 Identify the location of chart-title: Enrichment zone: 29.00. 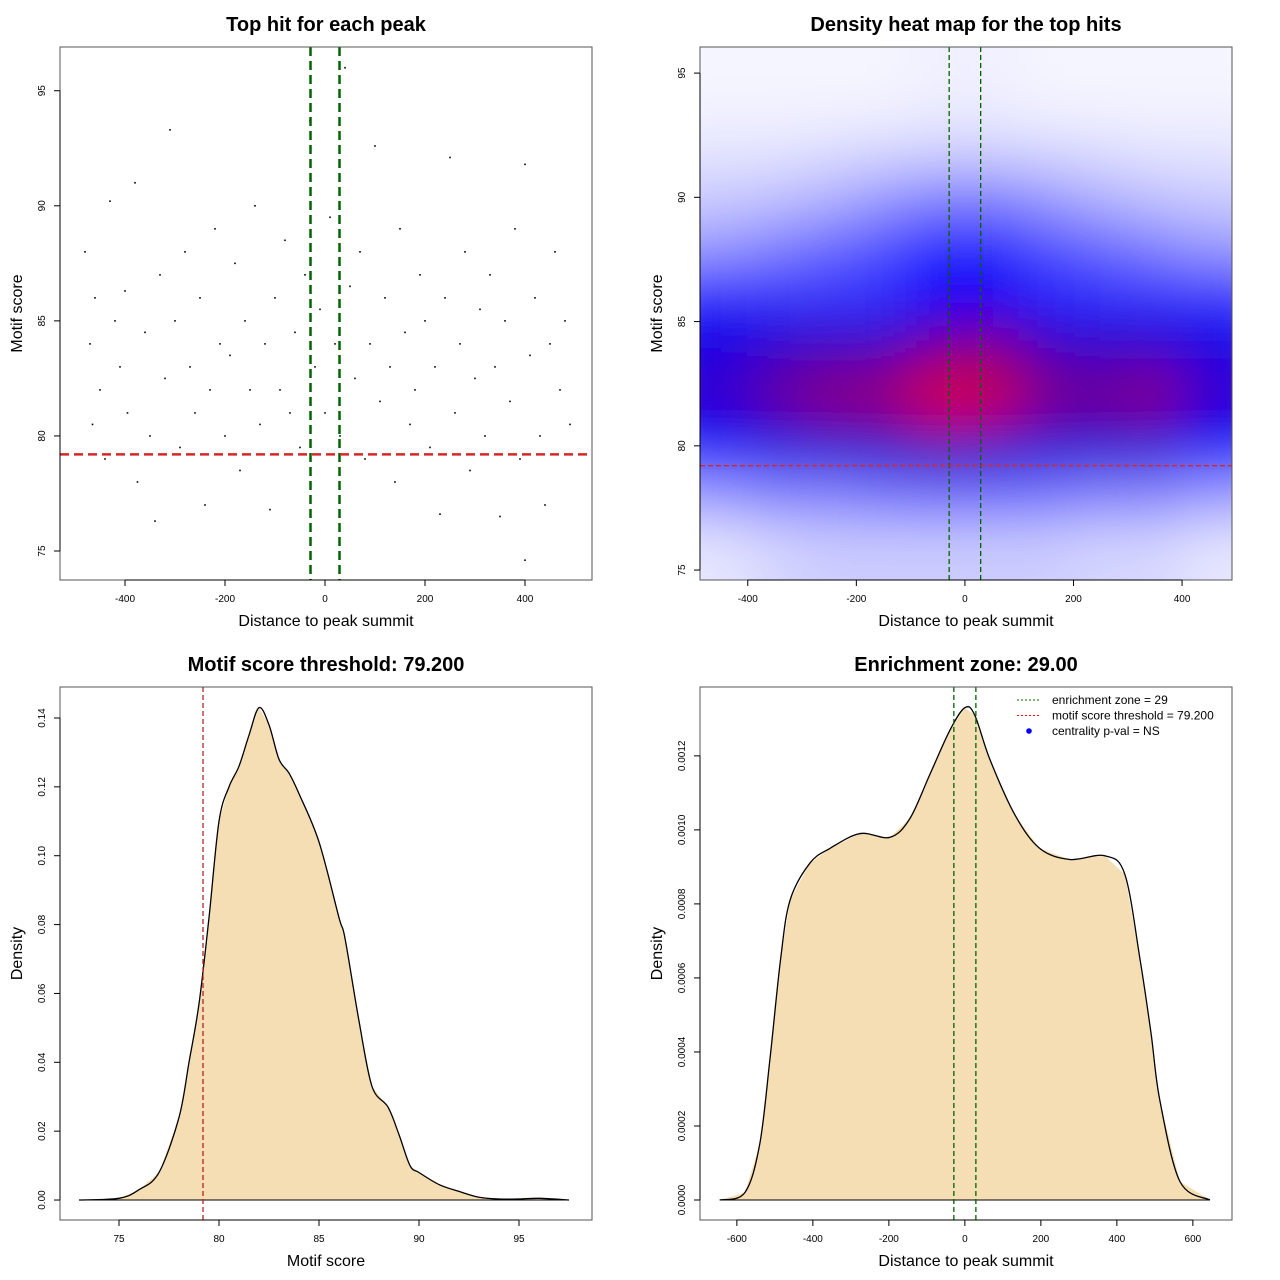
(965, 665).